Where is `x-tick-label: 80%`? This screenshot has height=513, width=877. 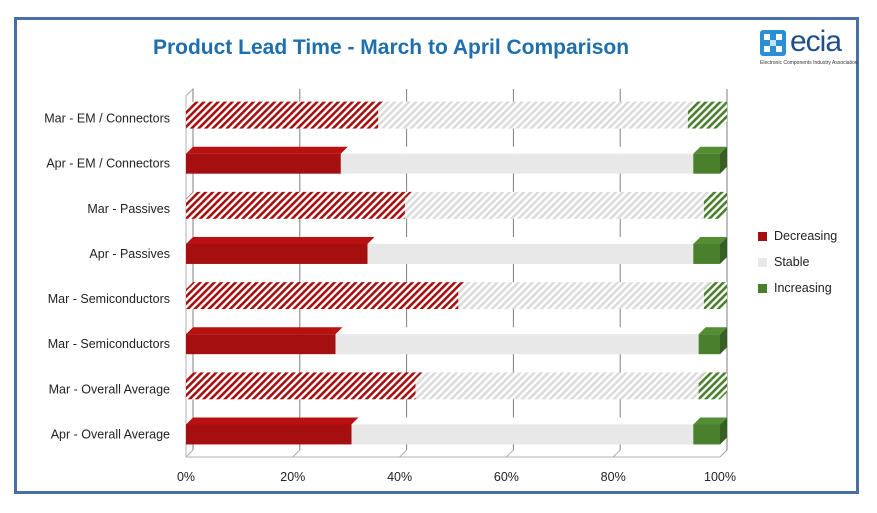
x-tick-label: 80% is located at coordinates (613, 477).